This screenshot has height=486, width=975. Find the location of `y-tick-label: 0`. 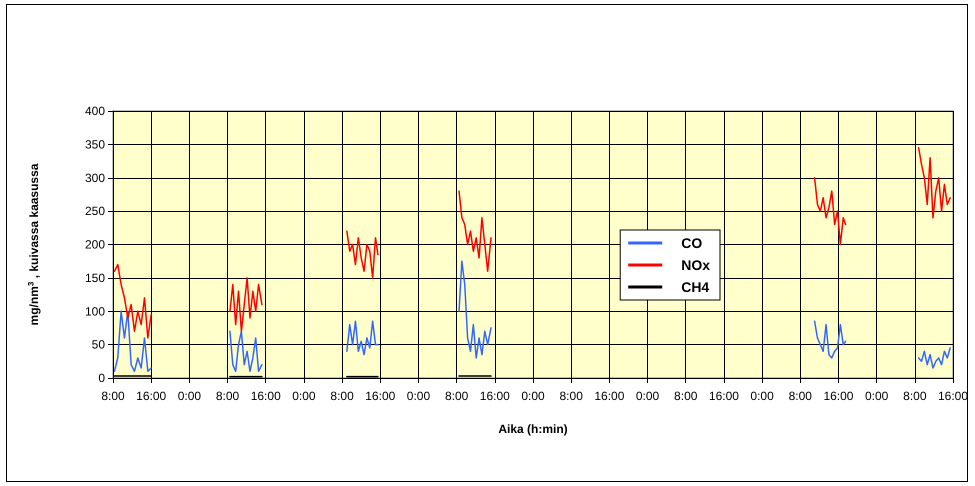

y-tick-label: 0 is located at coordinates (102, 378).